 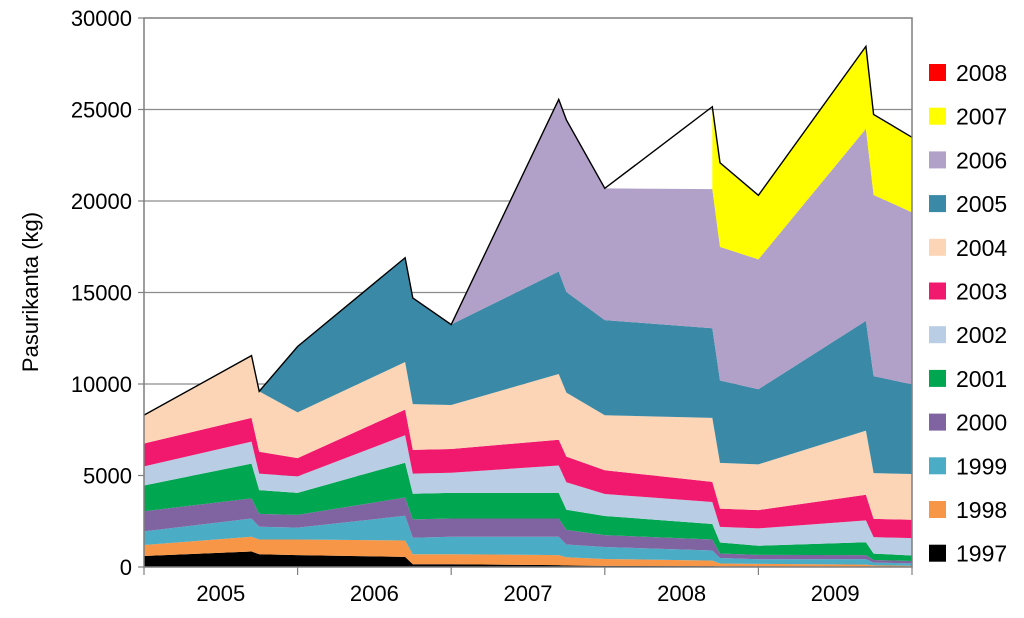 I want to click on x-axis-ticks: 2005 2006 2007 2008 2009, so click(x=528, y=586).